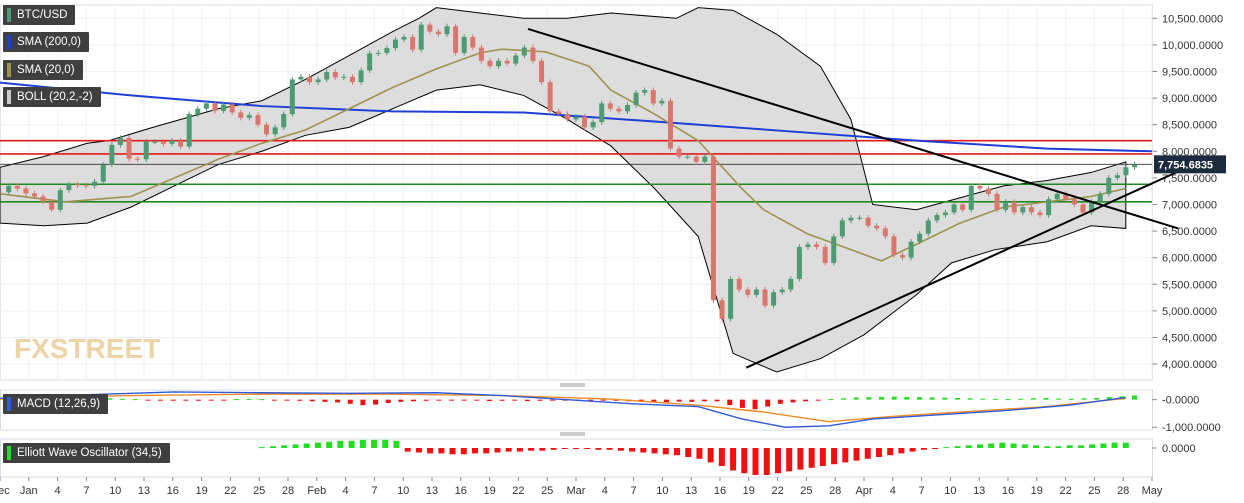  I want to click on x-tick-label: 19, so click(489, 491).